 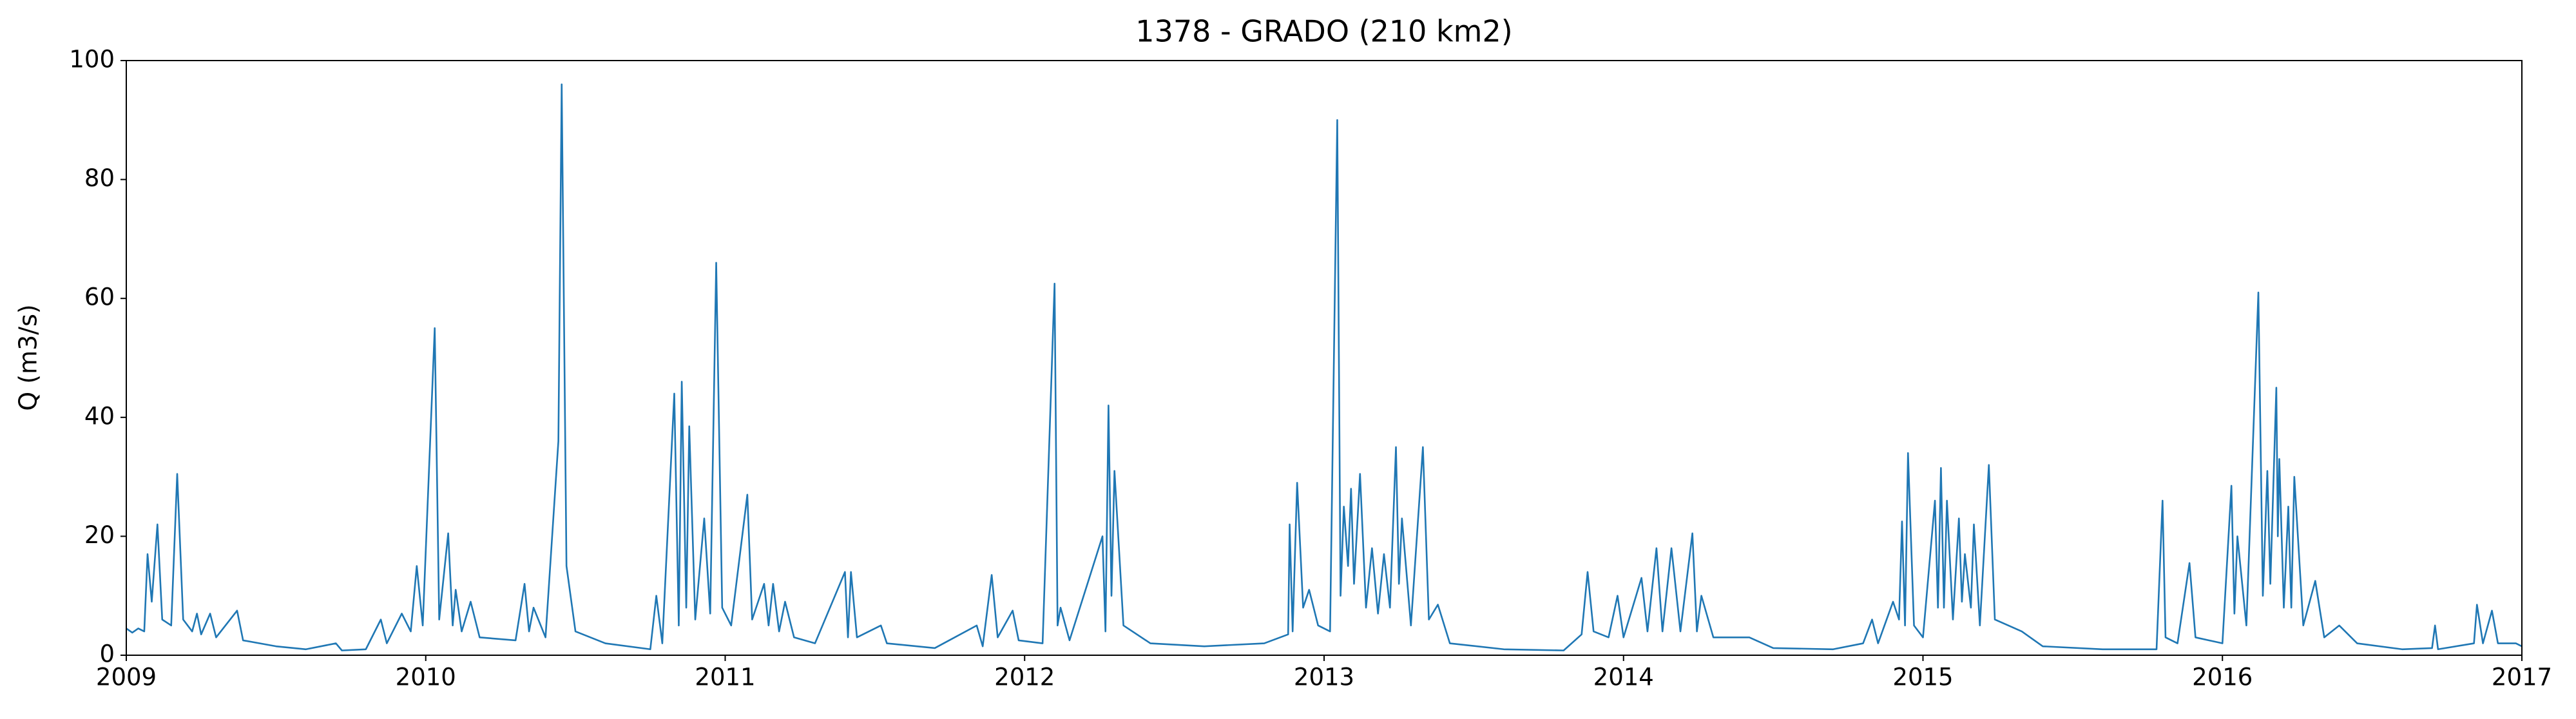 I want to click on x-tick-label: 2010, so click(x=426, y=677).